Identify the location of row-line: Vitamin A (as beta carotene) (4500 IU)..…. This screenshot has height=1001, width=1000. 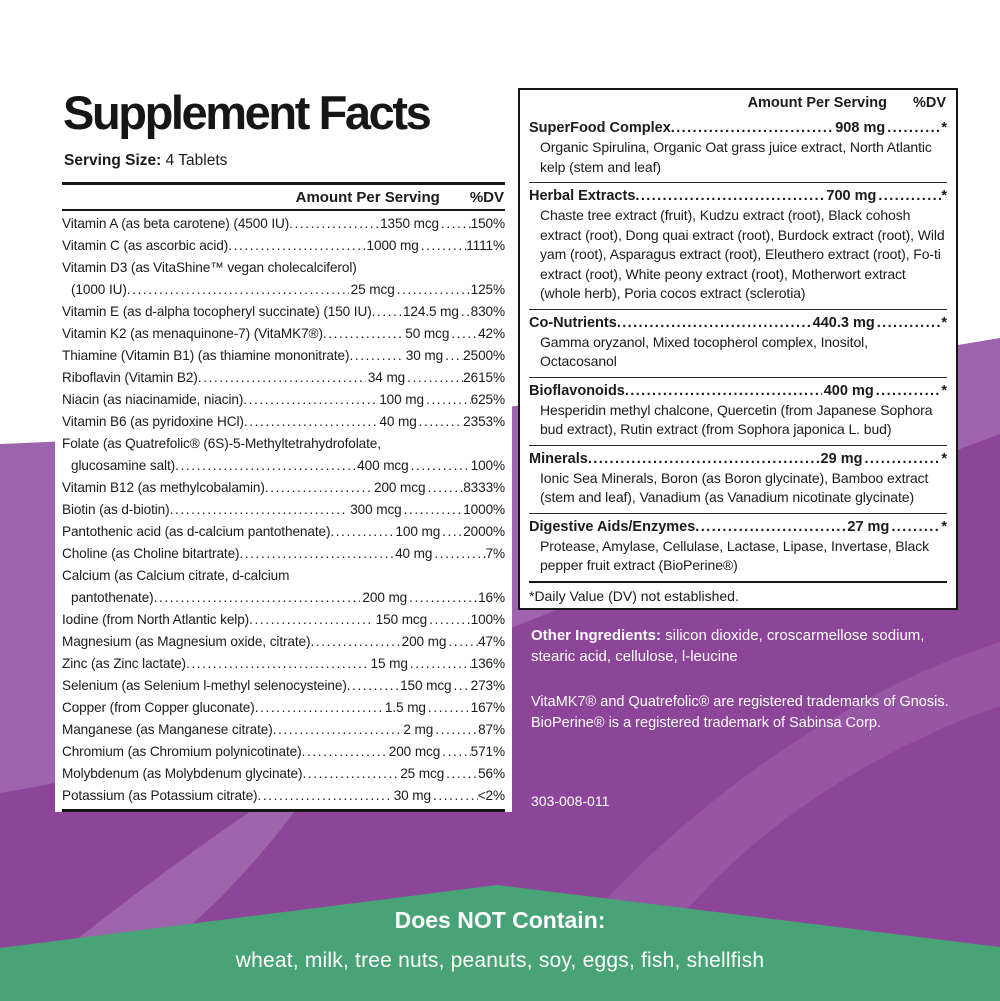
(283, 224).